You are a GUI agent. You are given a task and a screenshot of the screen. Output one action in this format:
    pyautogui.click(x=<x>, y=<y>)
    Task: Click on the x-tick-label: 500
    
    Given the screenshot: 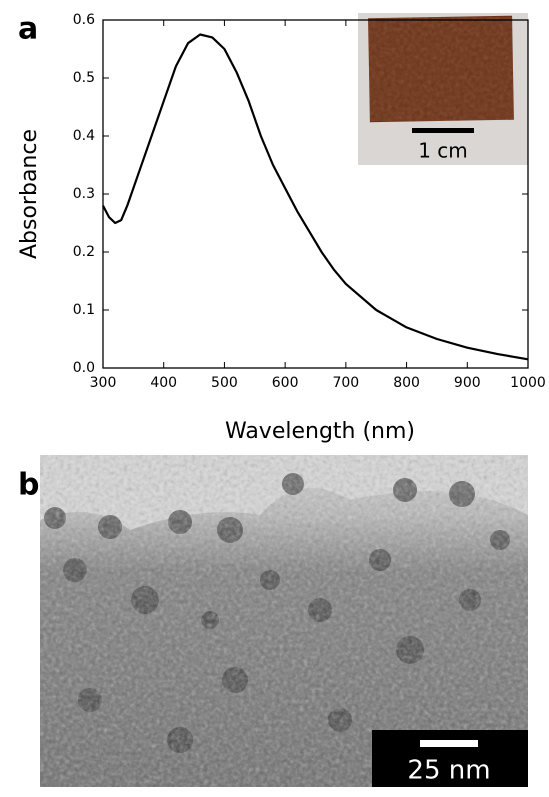 What is the action you would take?
    pyautogui.click(x=224, y=383)
    